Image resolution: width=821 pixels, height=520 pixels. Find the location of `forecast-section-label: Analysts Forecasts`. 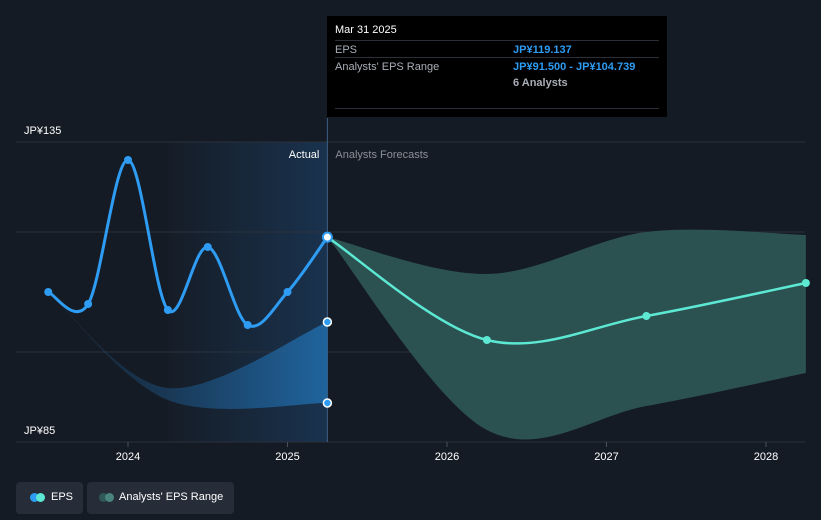

forecast-section-label: Analysts Forecasts is located at coordinates (381, 155).